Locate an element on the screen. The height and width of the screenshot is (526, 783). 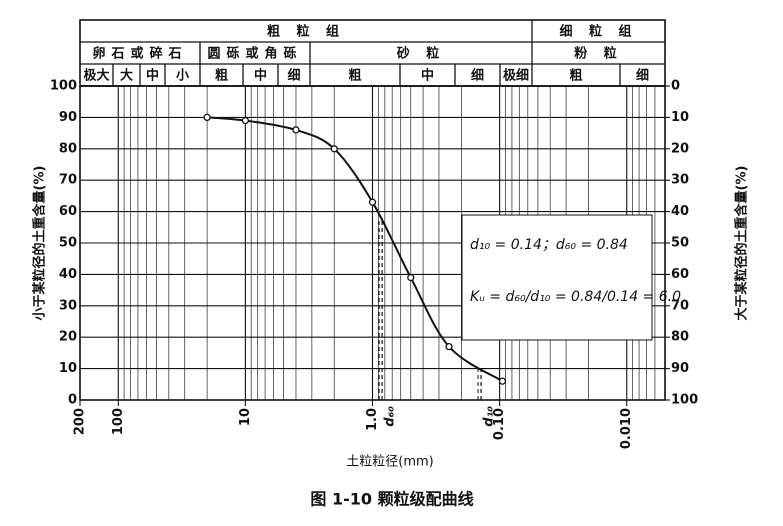
y2-tick-label: 50 is located at coordinates (680, 243).